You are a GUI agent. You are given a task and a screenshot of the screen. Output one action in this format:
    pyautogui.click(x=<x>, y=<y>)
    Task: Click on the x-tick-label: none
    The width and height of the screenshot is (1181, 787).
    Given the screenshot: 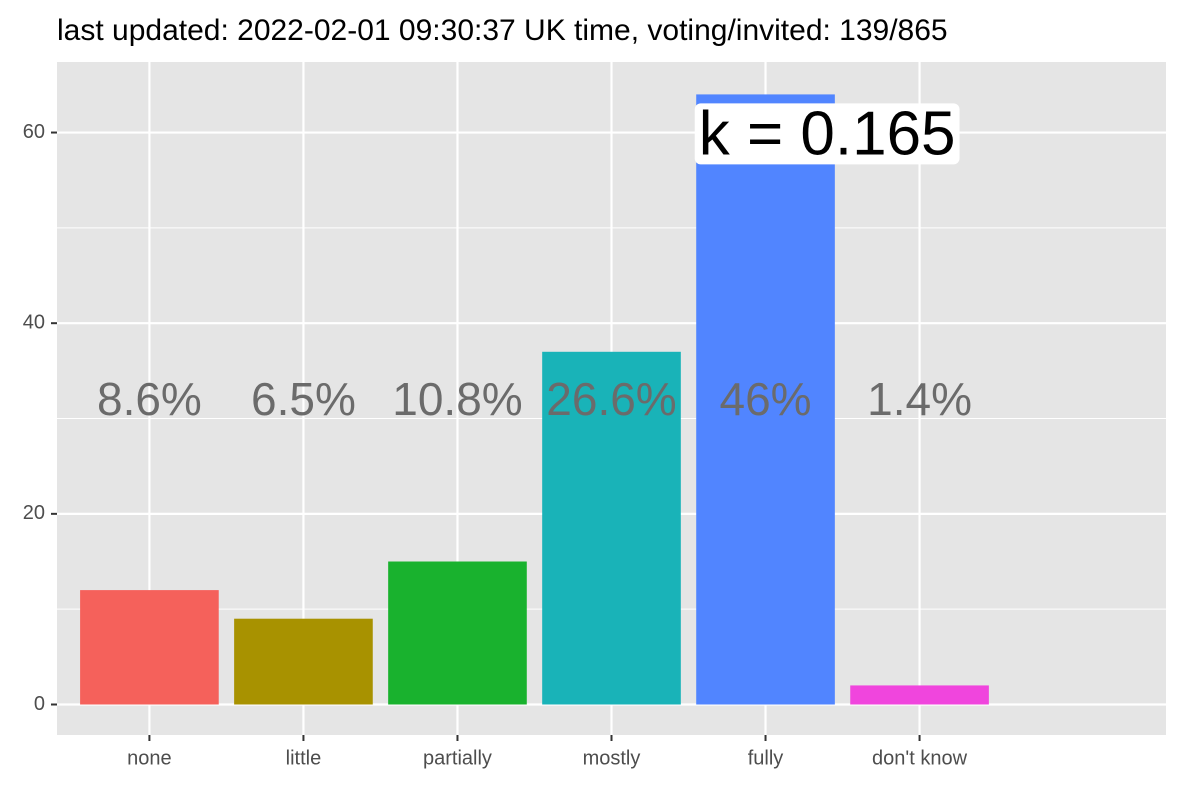 What is the action you would take?
    pyautogui.click(x=149, y=758)
    